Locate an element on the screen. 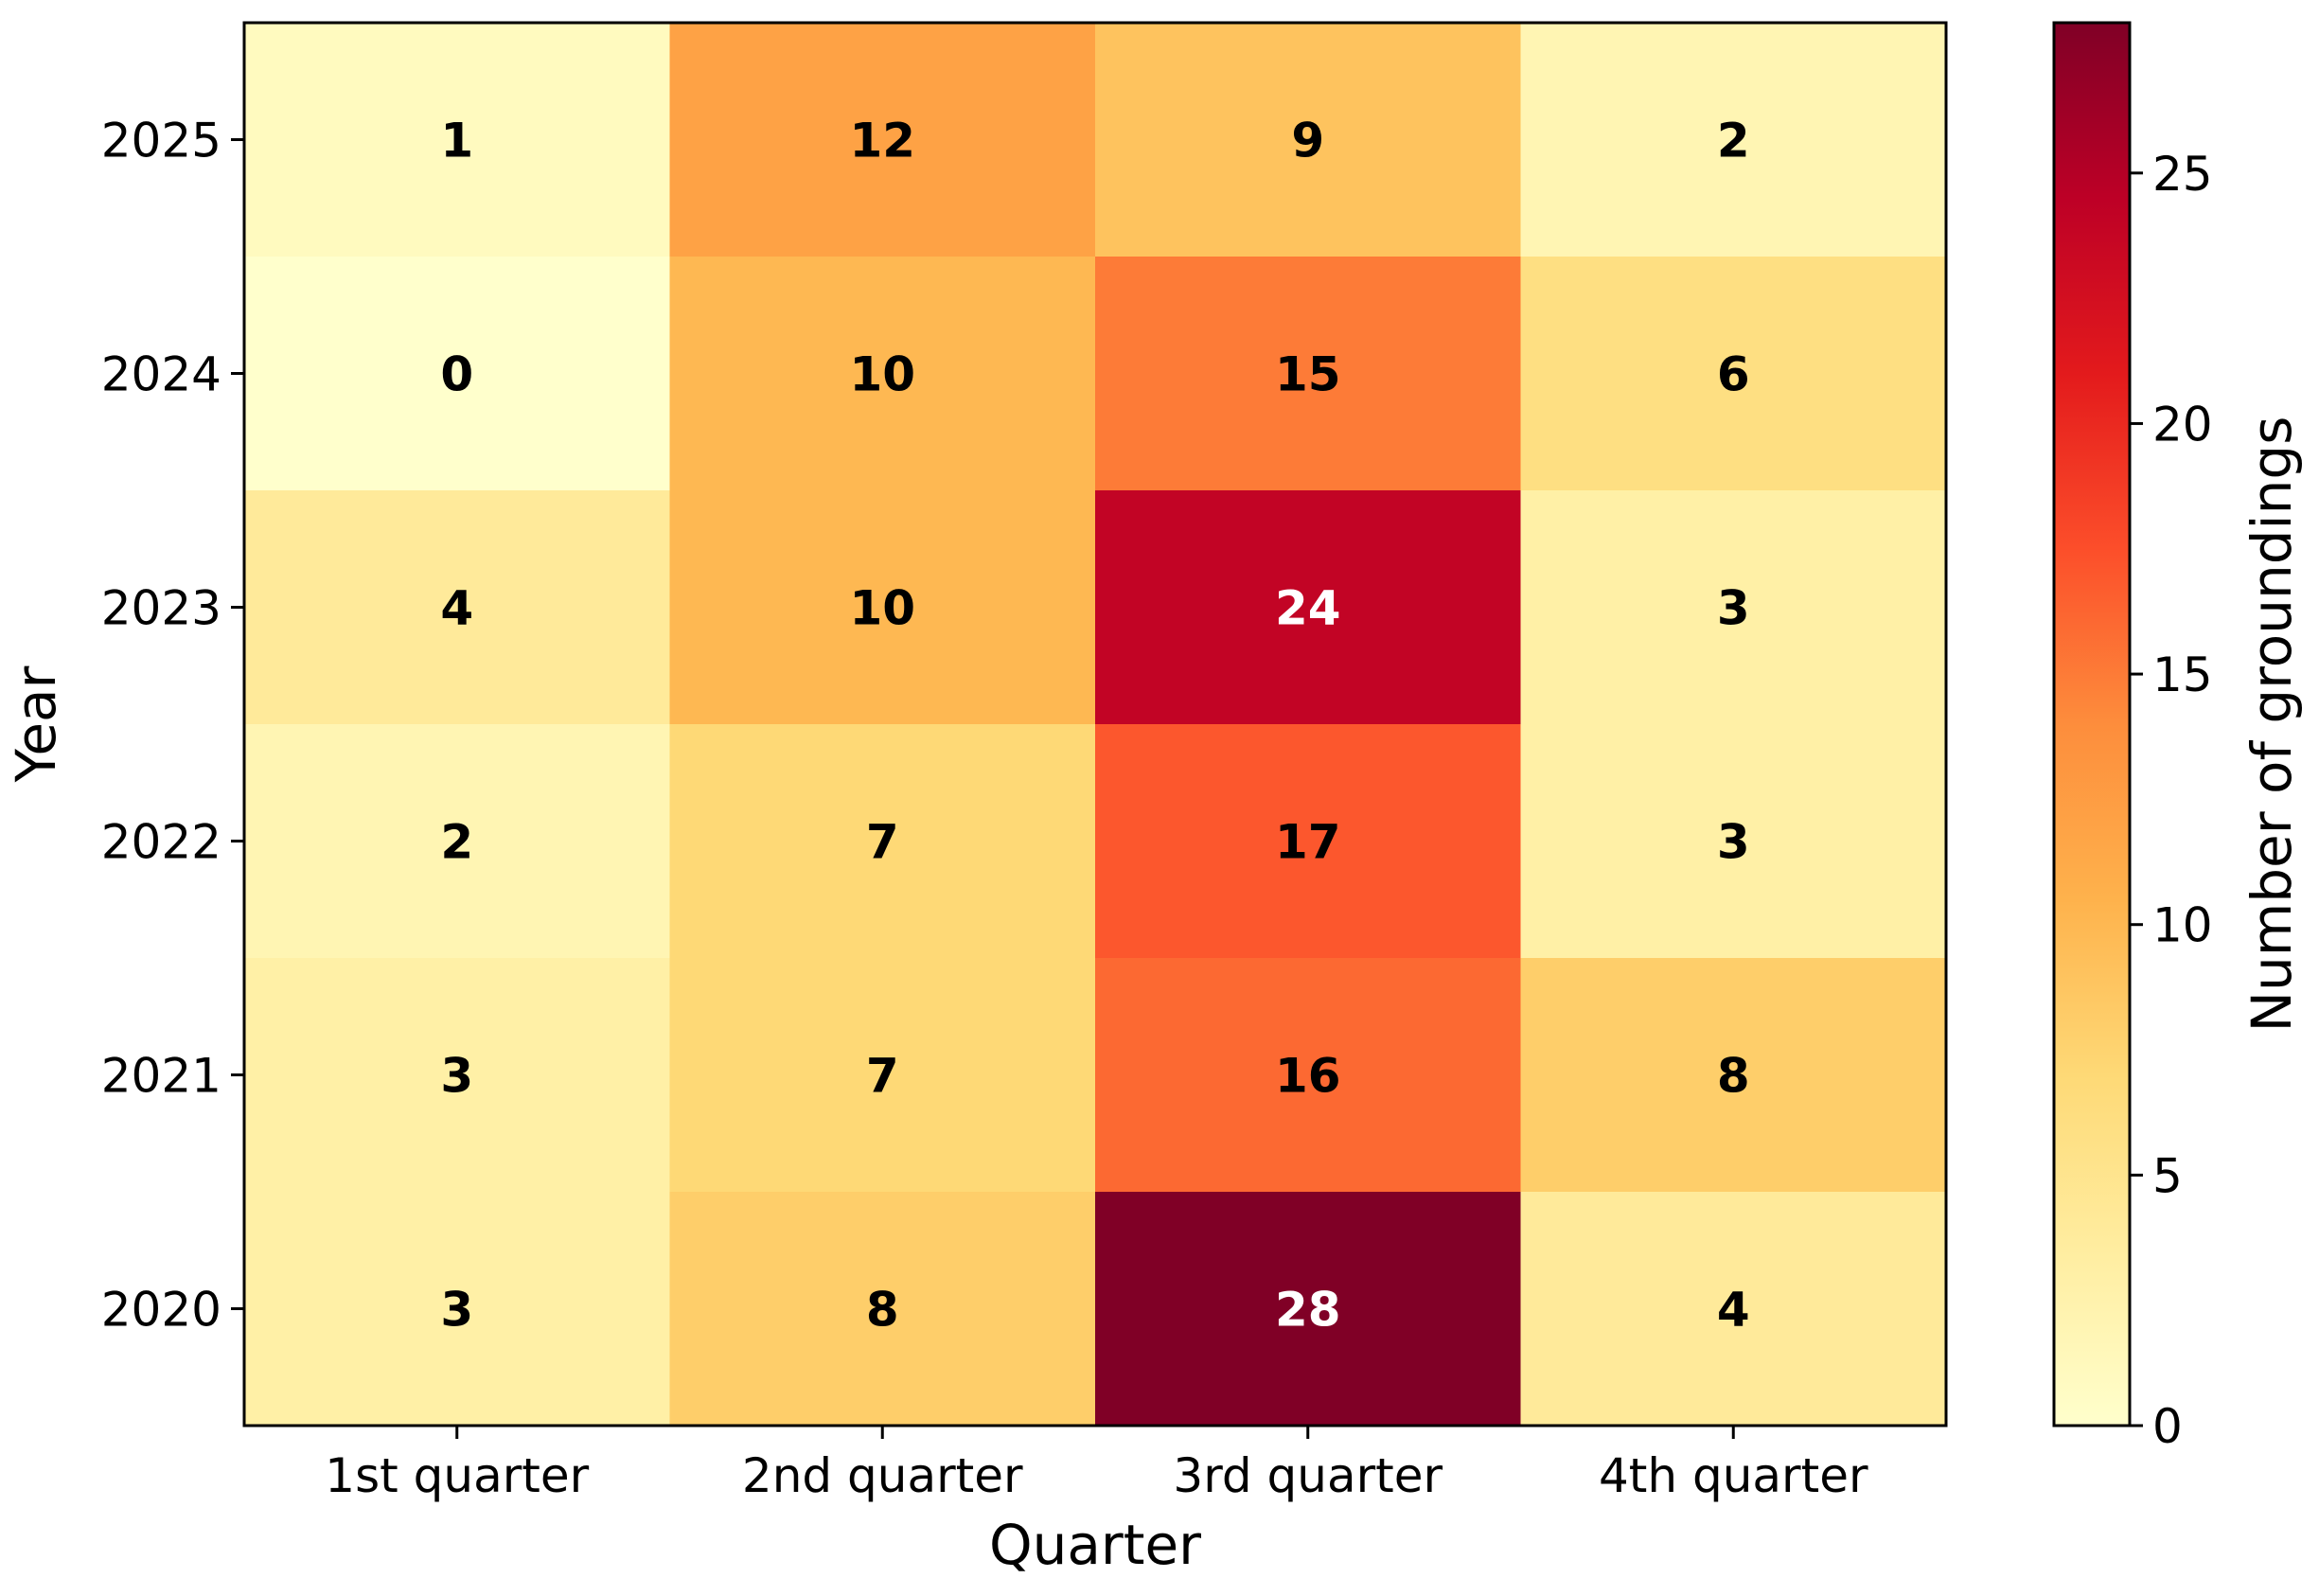 The height and width of the screenshot is (1596, 2319). x-tick-label: 1st quarter is located at coordinates (457, 1475).